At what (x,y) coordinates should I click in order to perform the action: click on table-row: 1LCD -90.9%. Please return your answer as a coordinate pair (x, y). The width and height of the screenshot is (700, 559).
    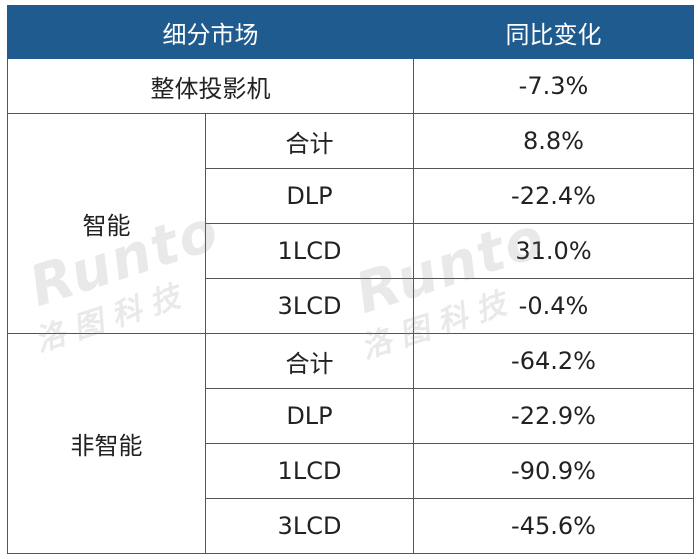
    Looking at the image, I should click on (351, 471).